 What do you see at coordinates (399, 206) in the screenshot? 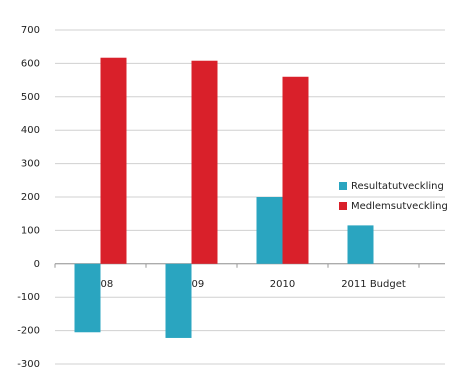
I see `legend-label: Medlemsutveckling` at bounding box center [399, 206].